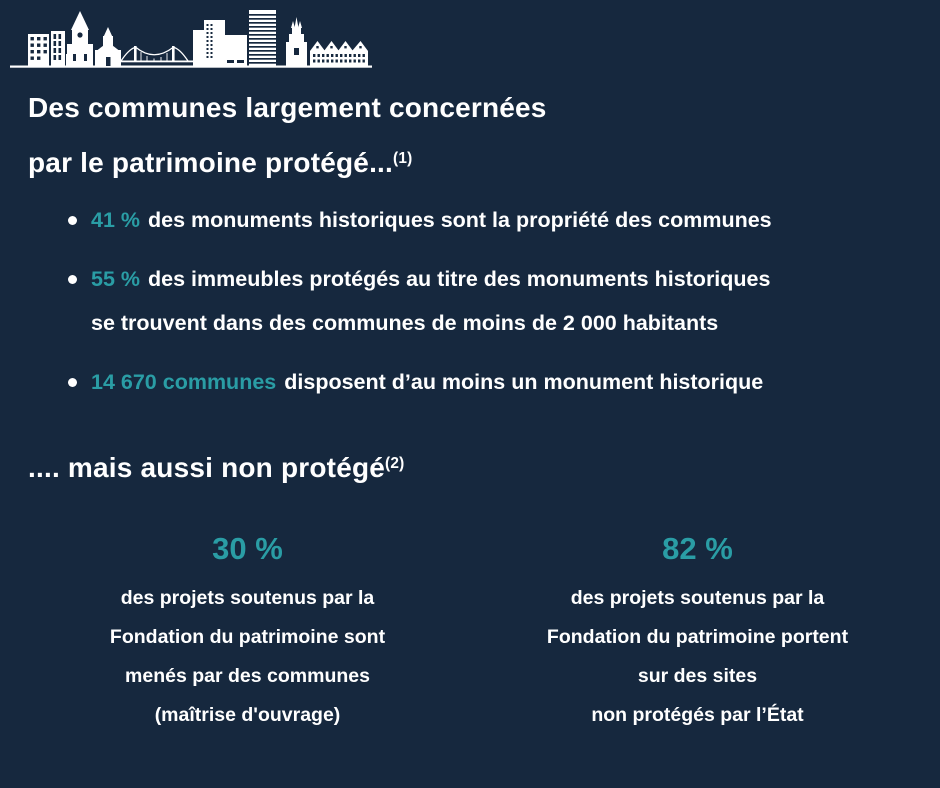  I want to click on stat-caption-line: Fondation du patrimoine sont, so click(247, 637).